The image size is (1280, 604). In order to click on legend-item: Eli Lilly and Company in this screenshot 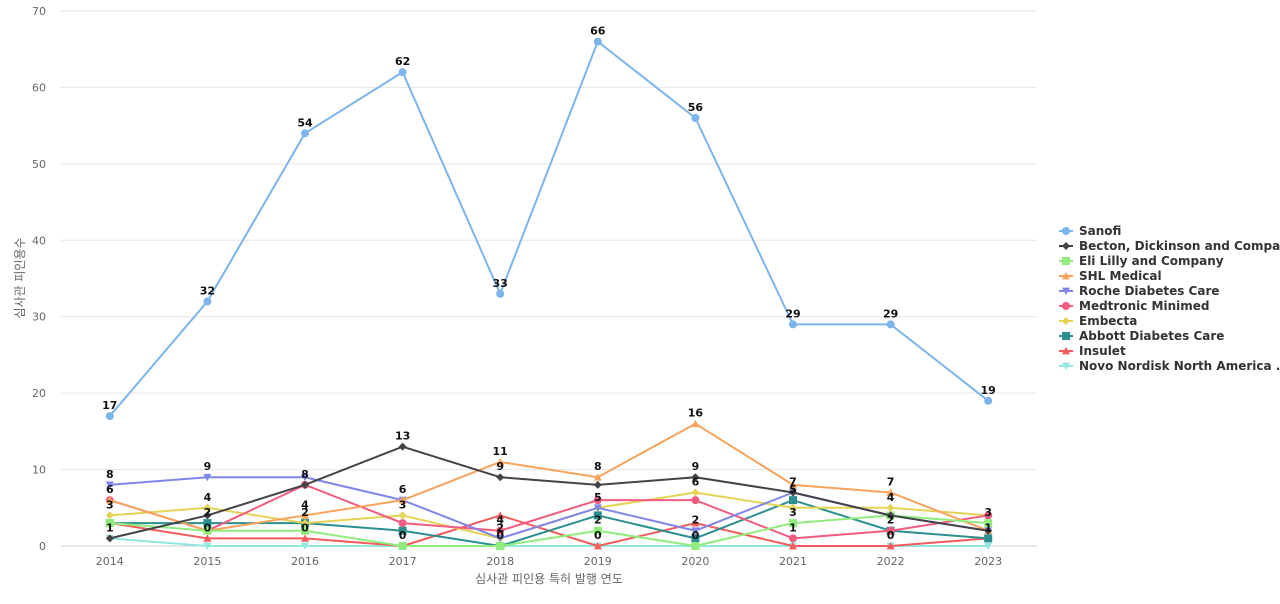, I will do `click(1141, 261)`.